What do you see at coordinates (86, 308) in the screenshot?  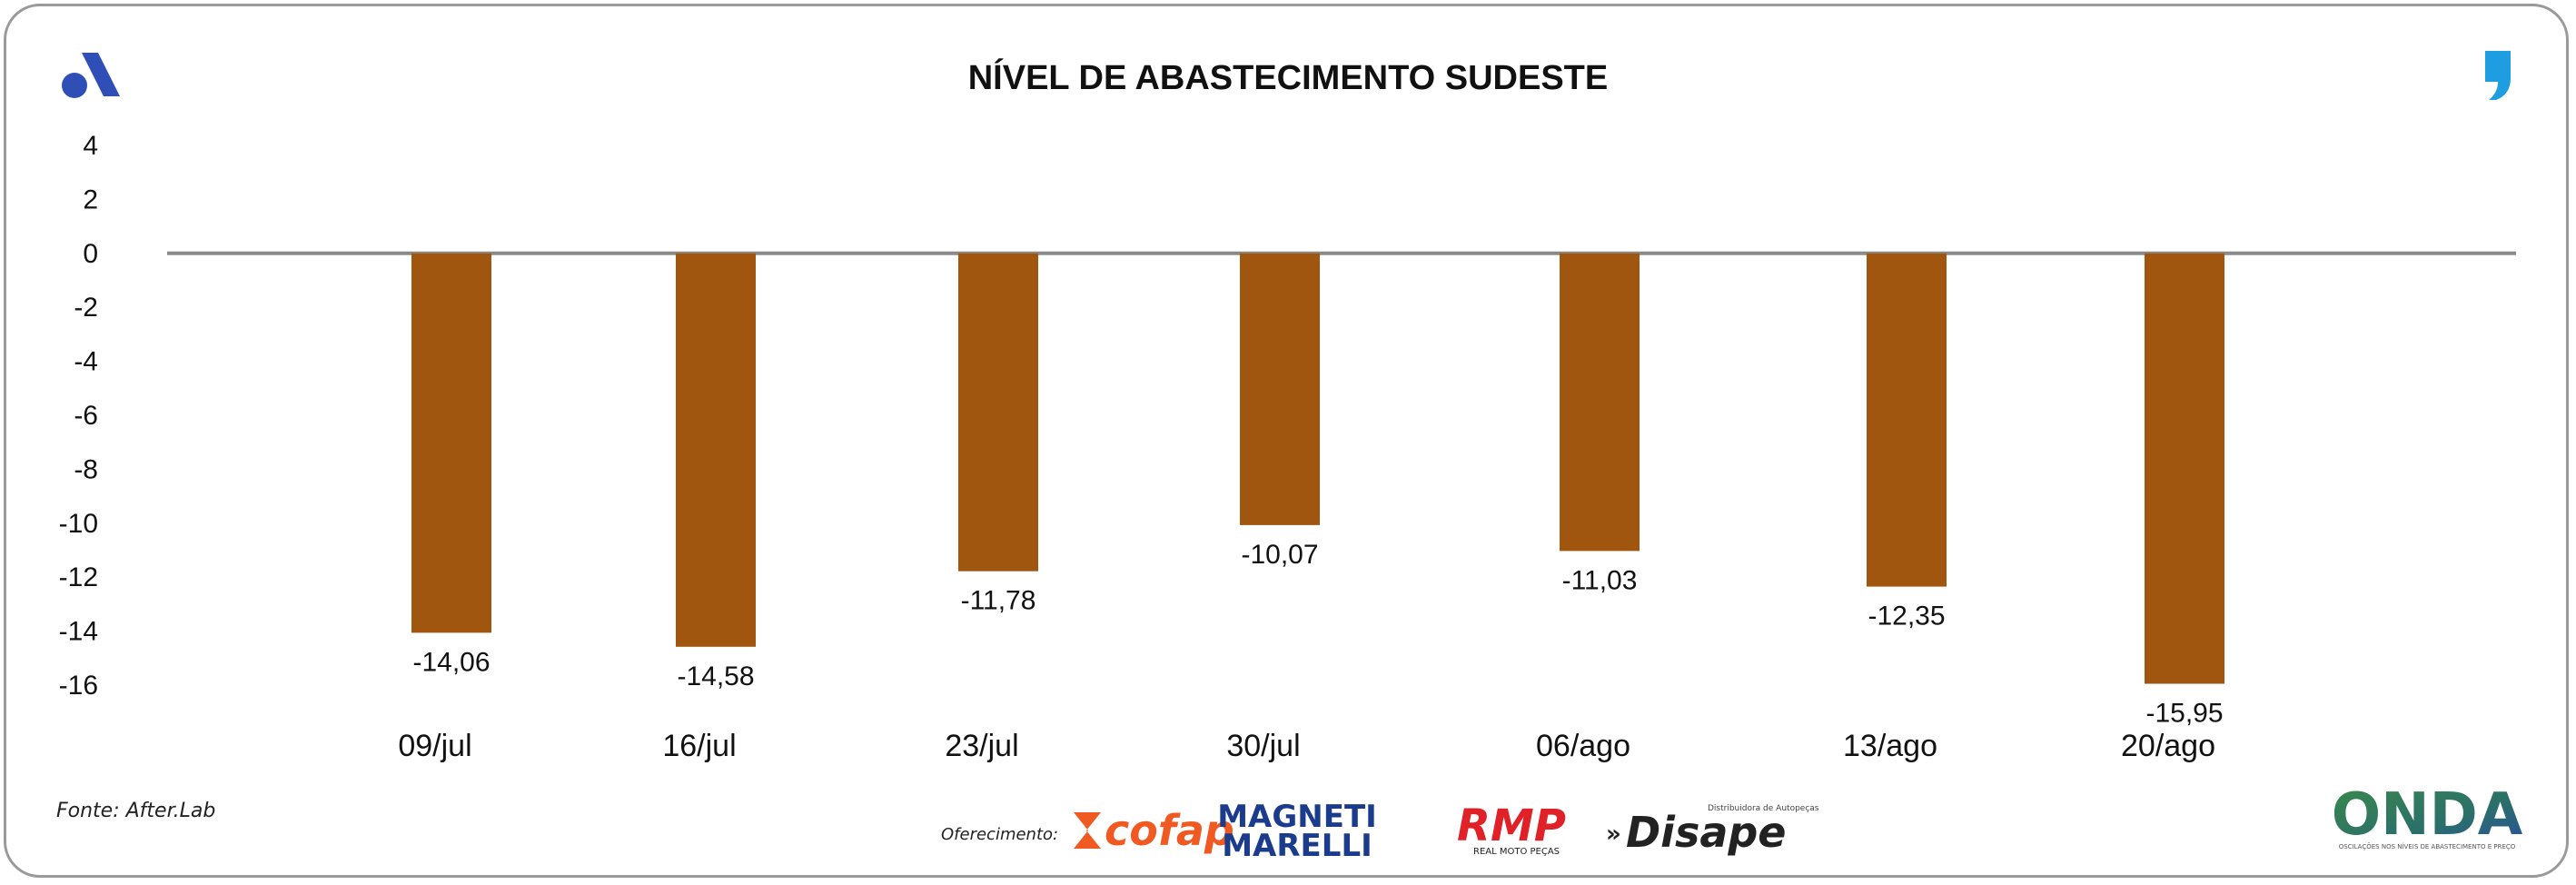 I see `y-tick-label: -2` at bounding box center [86, 308].